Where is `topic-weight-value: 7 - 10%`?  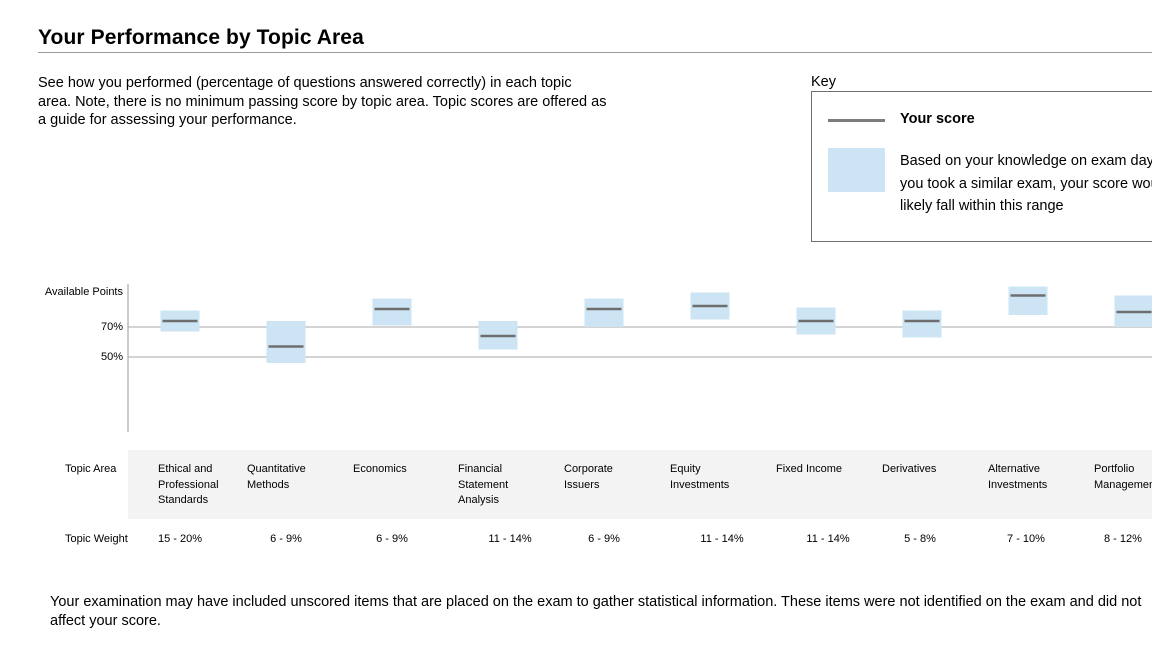
topic-weight-value: 7 - 10% is located at coordinates (1026, 539).